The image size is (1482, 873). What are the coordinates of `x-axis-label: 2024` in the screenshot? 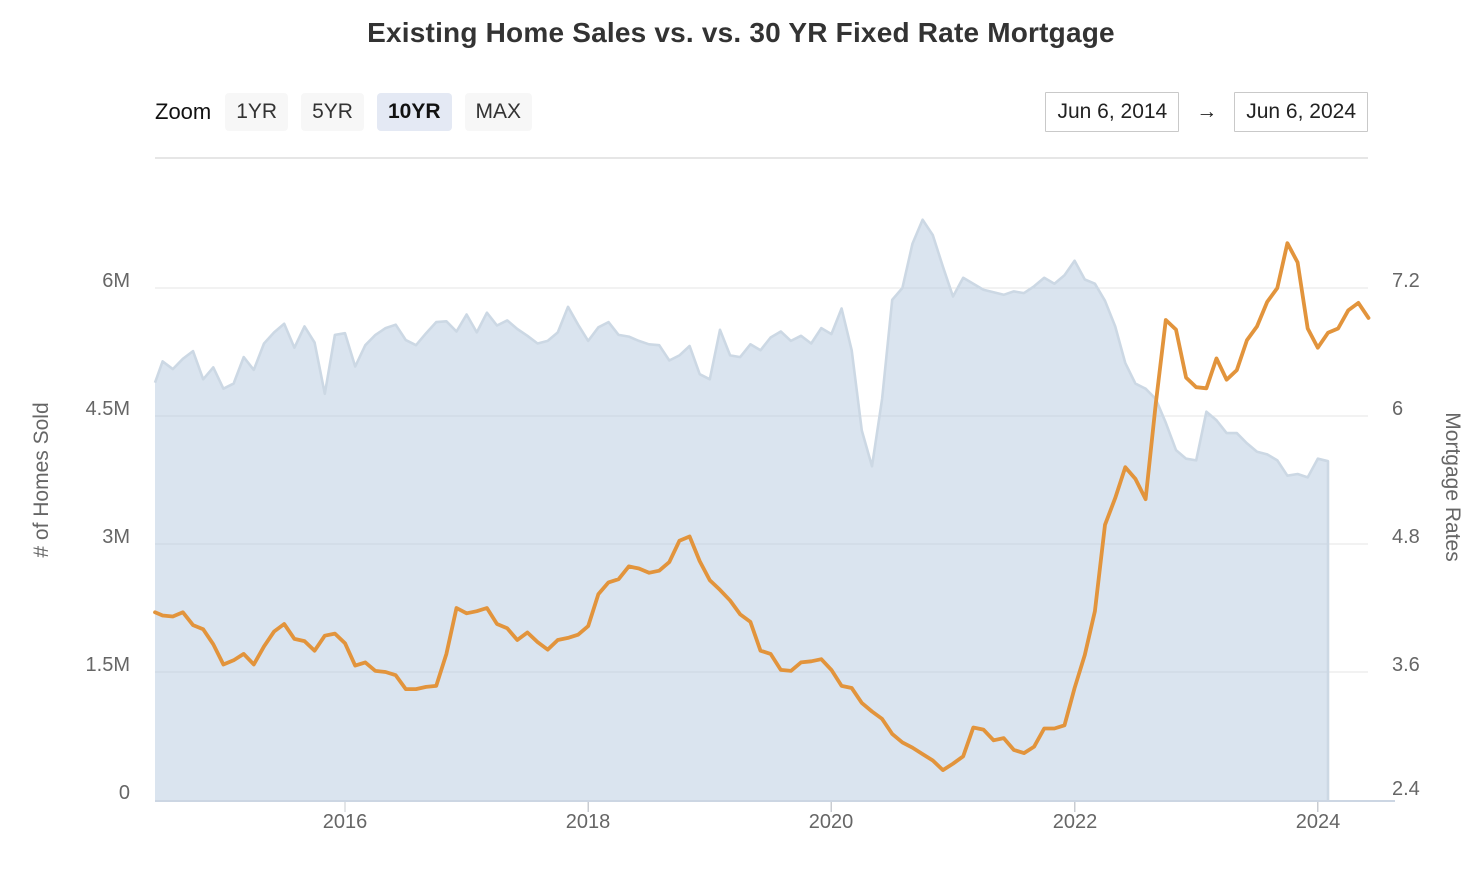 It's located at (1318, 822).